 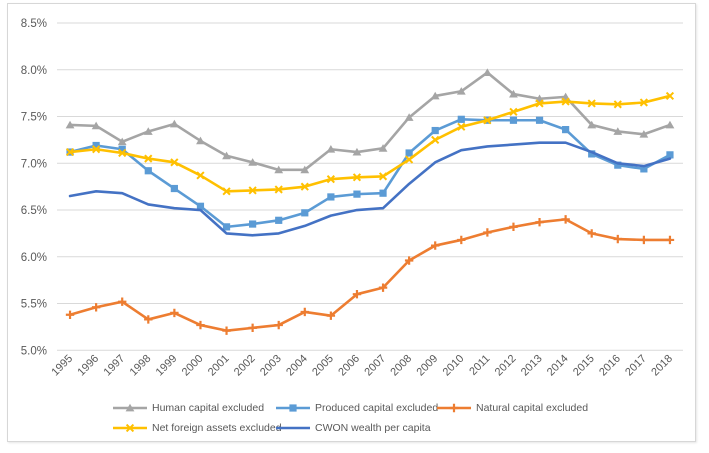 I want to click on legend-label-produced-capital: Produced capital excluded, so click(x=377, y=408).